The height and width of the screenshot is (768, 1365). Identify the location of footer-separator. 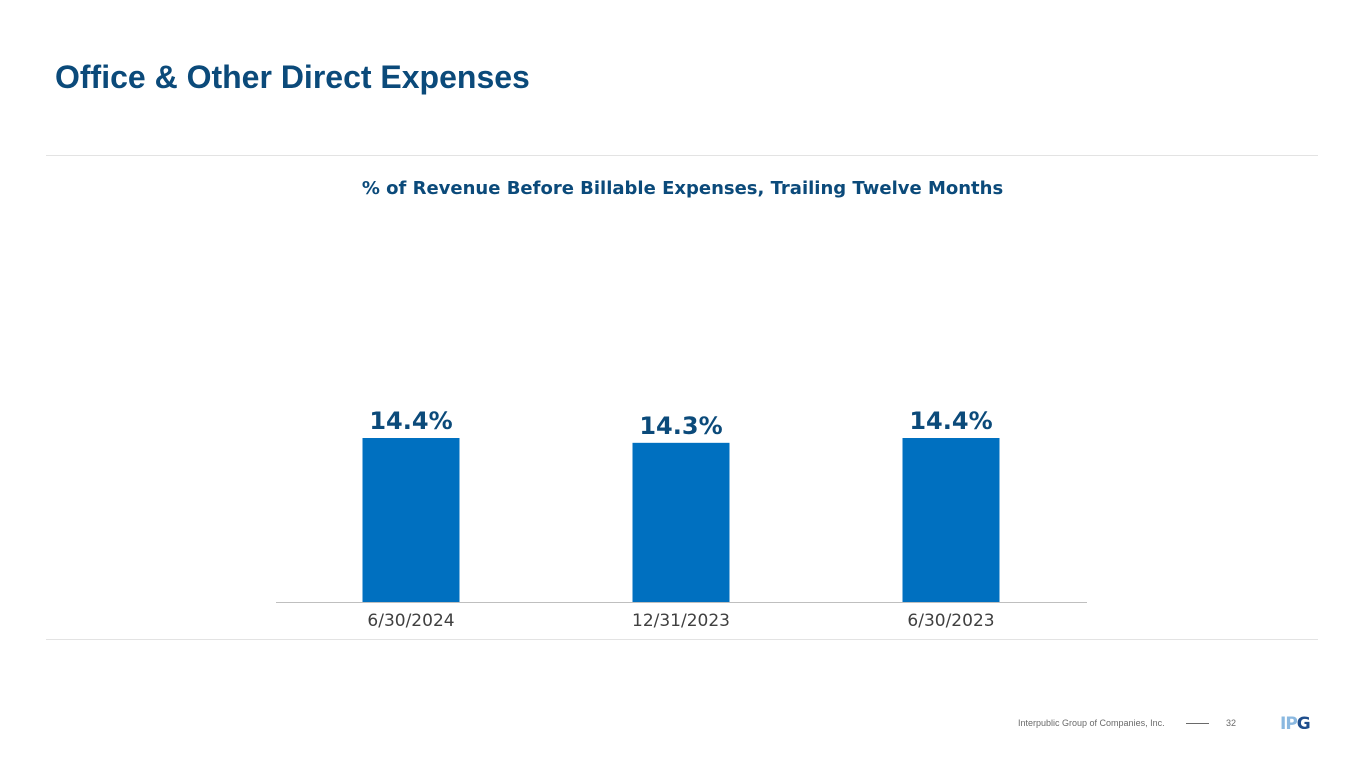
(1197, 723).